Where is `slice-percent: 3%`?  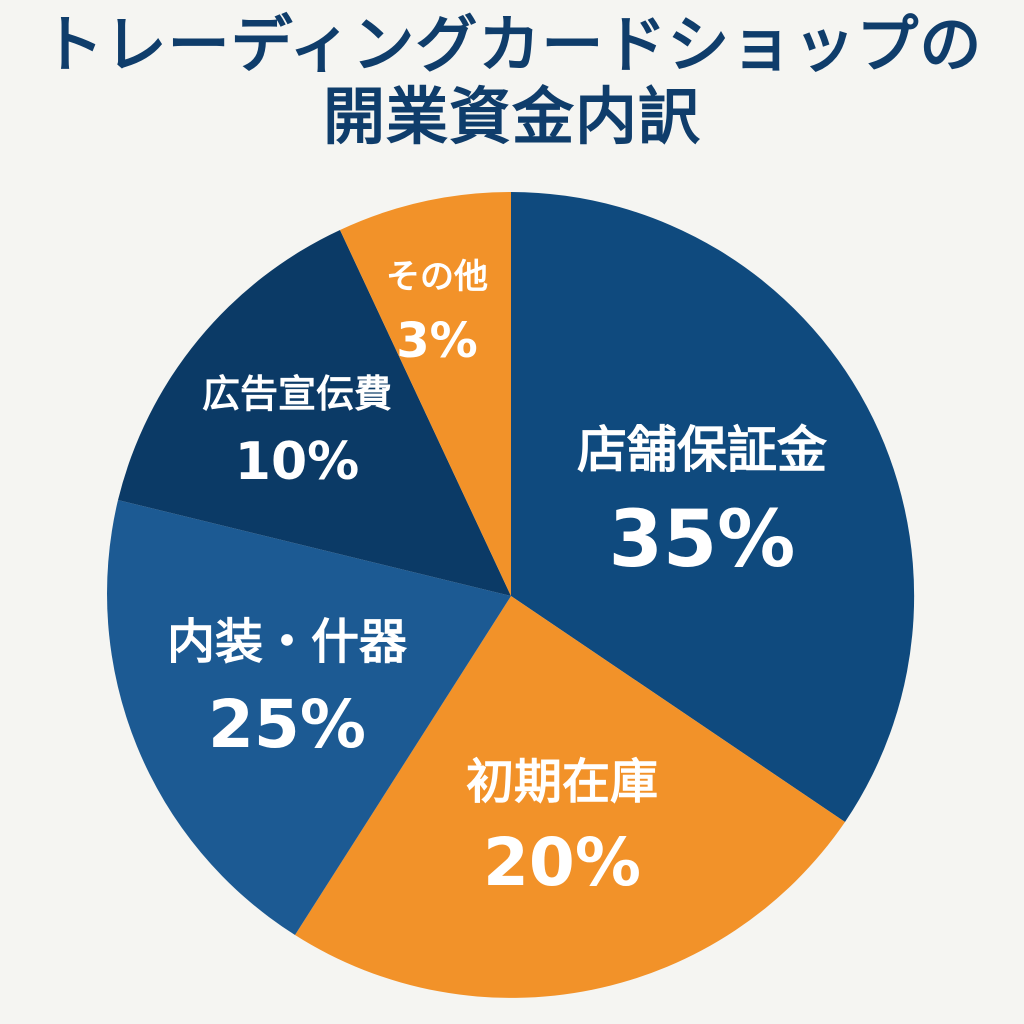
slice-percent: 3% is located at coordinates (437, 341).